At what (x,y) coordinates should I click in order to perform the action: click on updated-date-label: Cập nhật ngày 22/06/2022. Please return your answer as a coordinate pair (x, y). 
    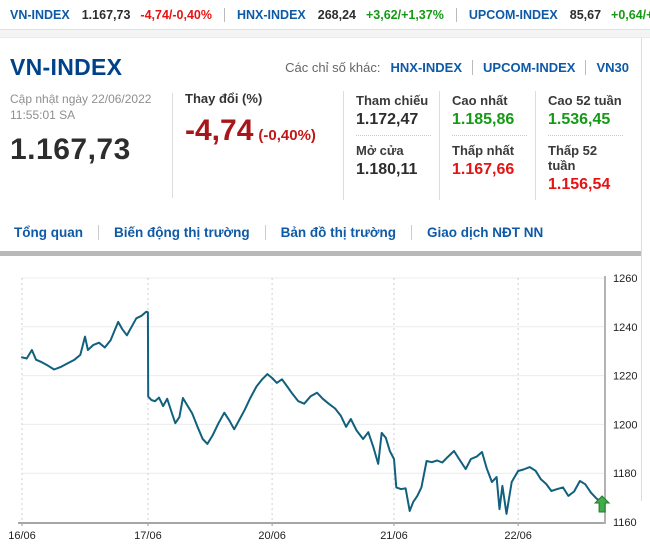
    Looking at the image, I should click on (81, 99).